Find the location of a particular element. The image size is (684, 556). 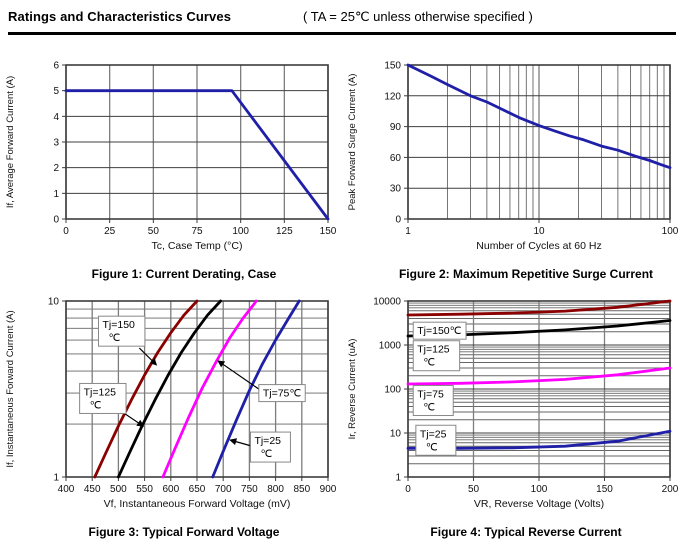

svg-text: 30 is located at coordinates (396, 189).